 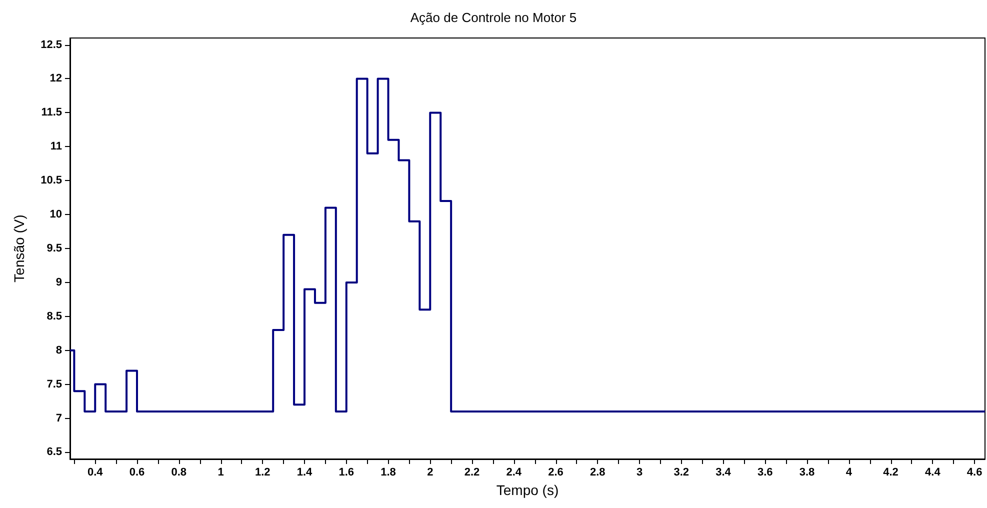 What do you see at coordinates (59, 282) in the screenshot?
I see `y-tick-label: 9` at bounding box center [59, 282].